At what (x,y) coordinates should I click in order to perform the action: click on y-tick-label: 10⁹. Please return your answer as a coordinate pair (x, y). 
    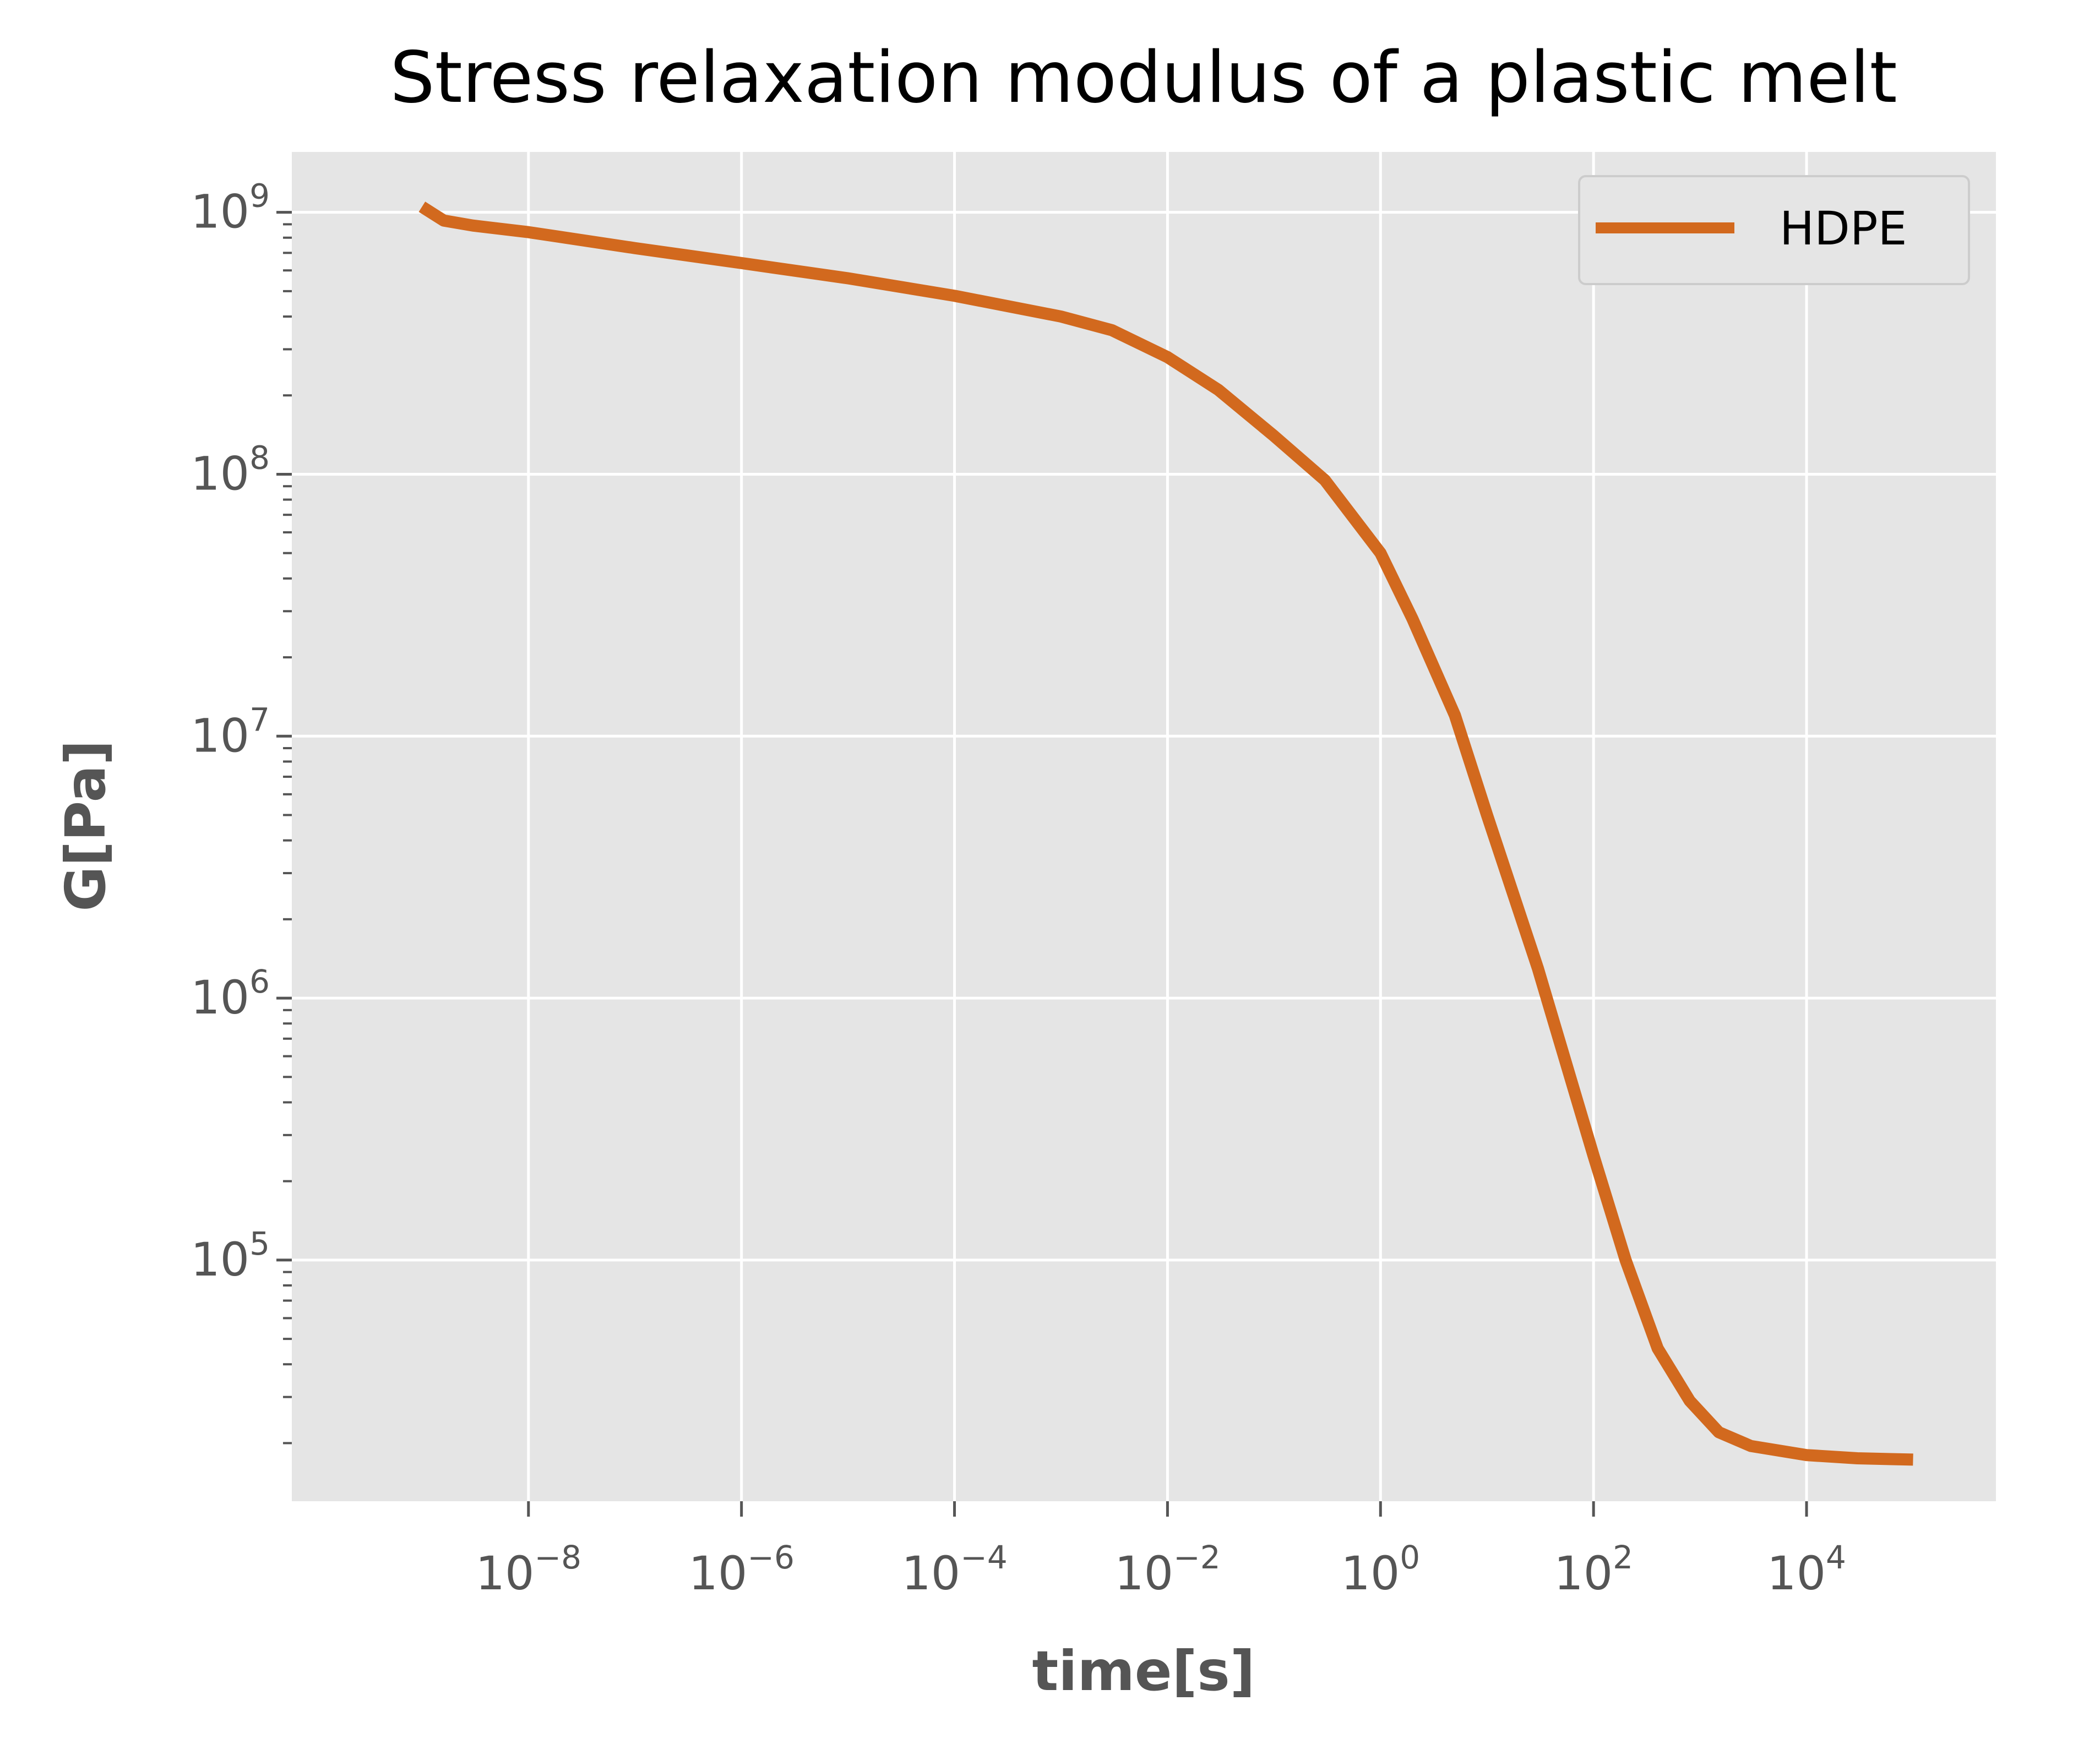
    Looking at the image, I should click on (231, 208).